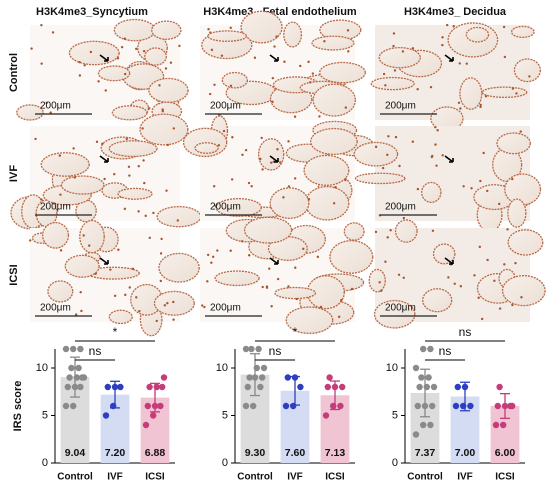 The height and width of the screenshot is (500, 550). Describe the element at coordinates (395, 415) in the screenshot. I see `y-tick-label: 5` at that location.